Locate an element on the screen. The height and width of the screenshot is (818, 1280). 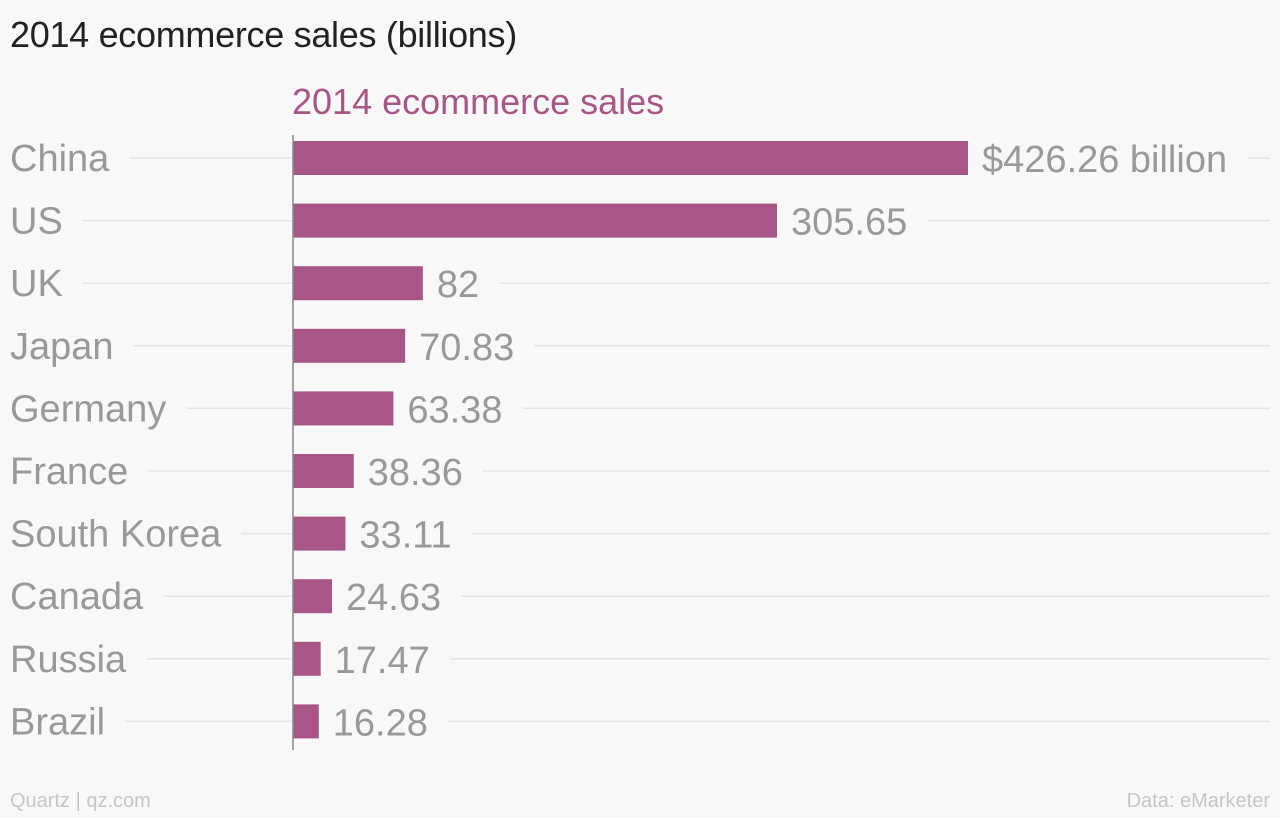
category-label: Canada is located at coordinates (77, 597).